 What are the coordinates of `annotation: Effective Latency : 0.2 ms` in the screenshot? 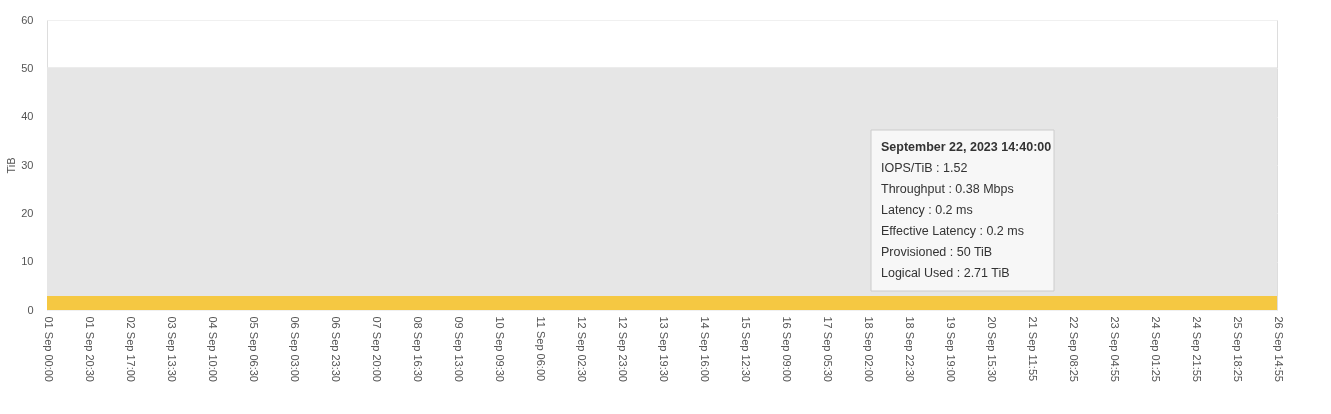 It's located at (952, 231).